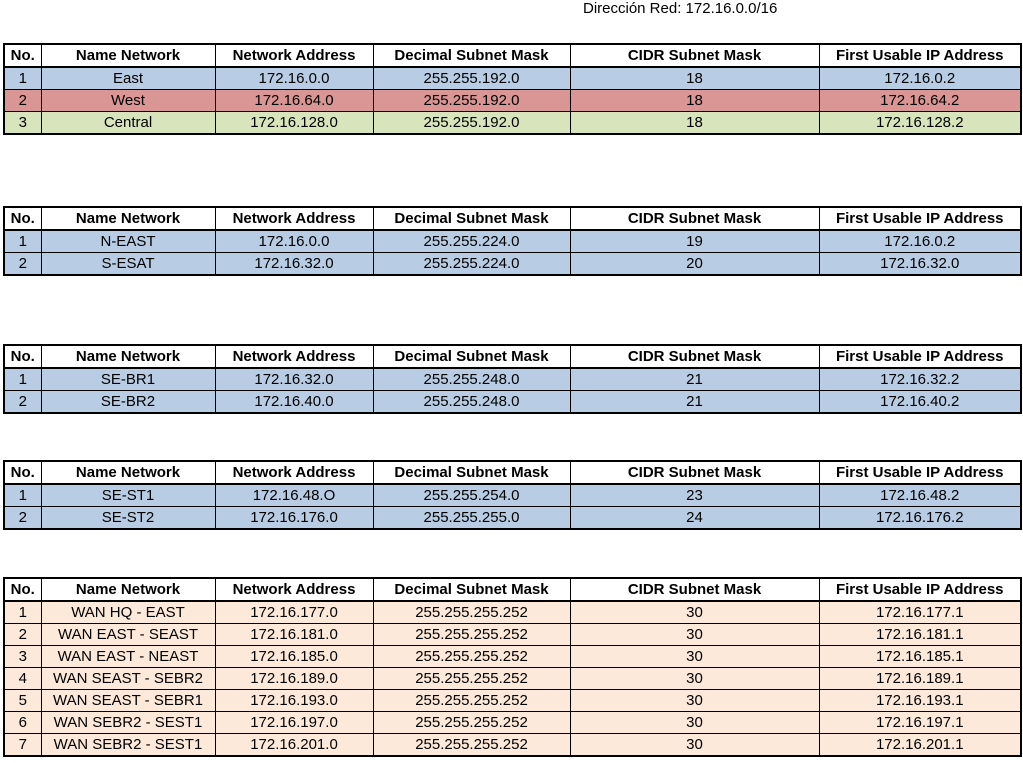 Image resolution: width=1023 pixels, height=763 pixels. I want to click on cell: 255.255.224.0, so click(471, 241).